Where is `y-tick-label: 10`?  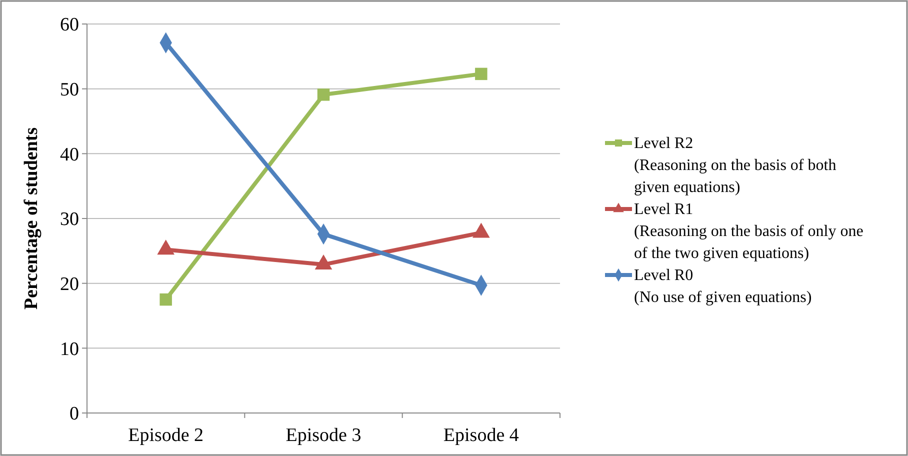 y-tick-label: 10 is located at coordinates (69, 349).